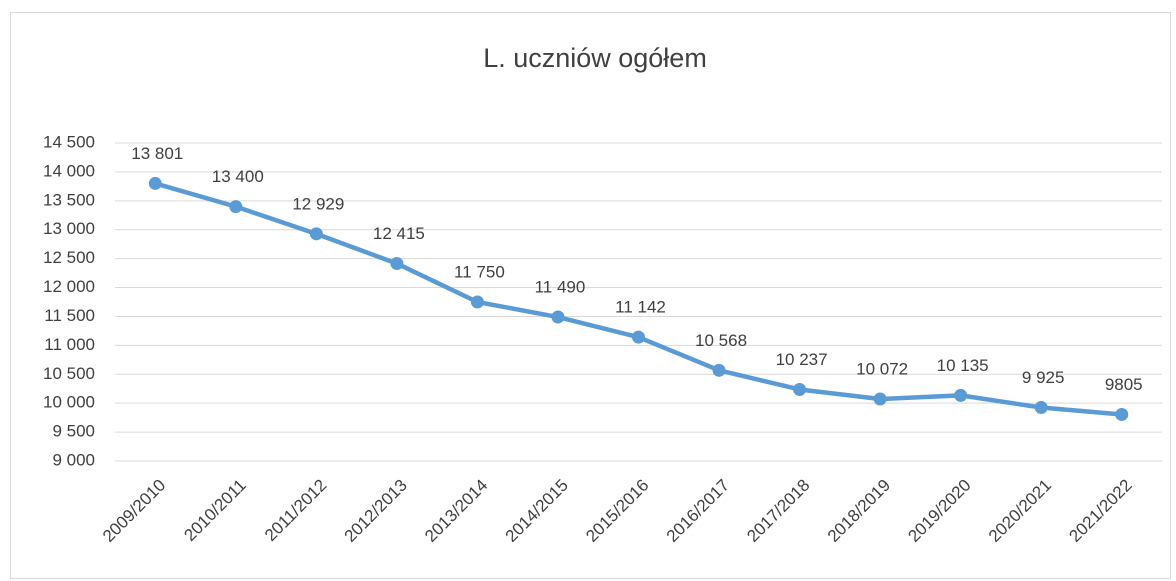 The image size is (1176, 581). Describe the element at coordinates (69, 402) in the screenshot. I see `y-tick-label: 10 000` at that location.